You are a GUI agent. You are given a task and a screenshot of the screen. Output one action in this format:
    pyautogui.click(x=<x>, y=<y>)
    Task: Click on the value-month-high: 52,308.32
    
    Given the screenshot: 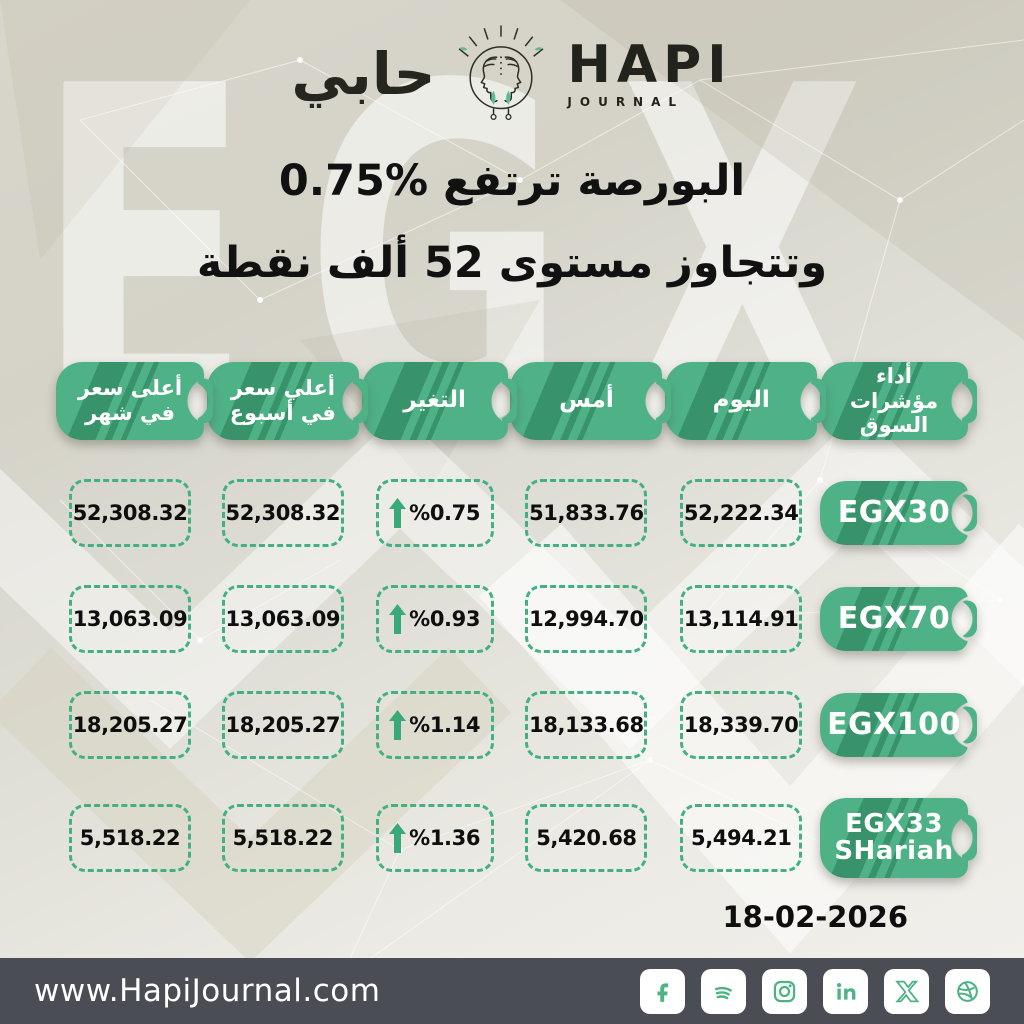 What is the action you would take?
    pyautogui.click(x=130, y=513)
    